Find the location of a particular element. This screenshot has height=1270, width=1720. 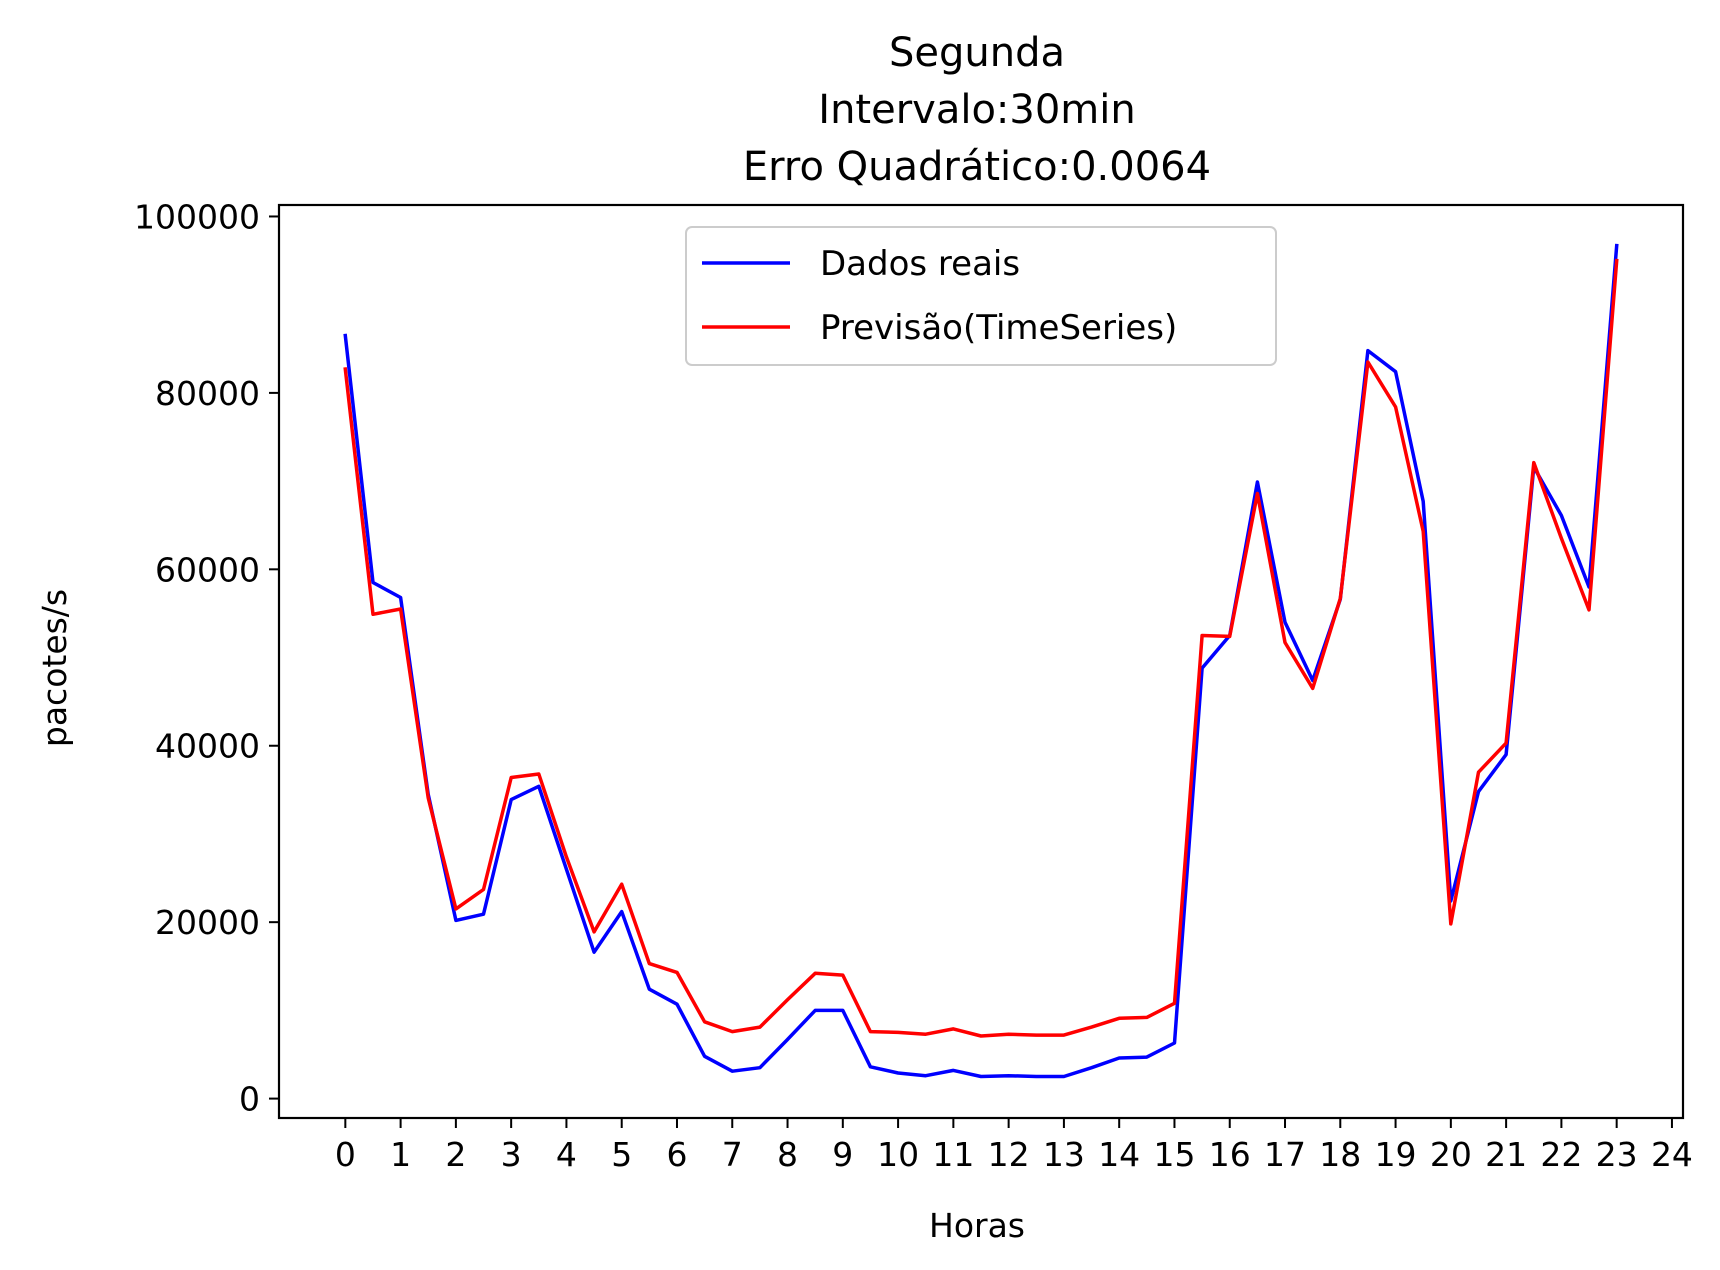

x-tick-label: 13 is located at coordinates (1064, 1154).